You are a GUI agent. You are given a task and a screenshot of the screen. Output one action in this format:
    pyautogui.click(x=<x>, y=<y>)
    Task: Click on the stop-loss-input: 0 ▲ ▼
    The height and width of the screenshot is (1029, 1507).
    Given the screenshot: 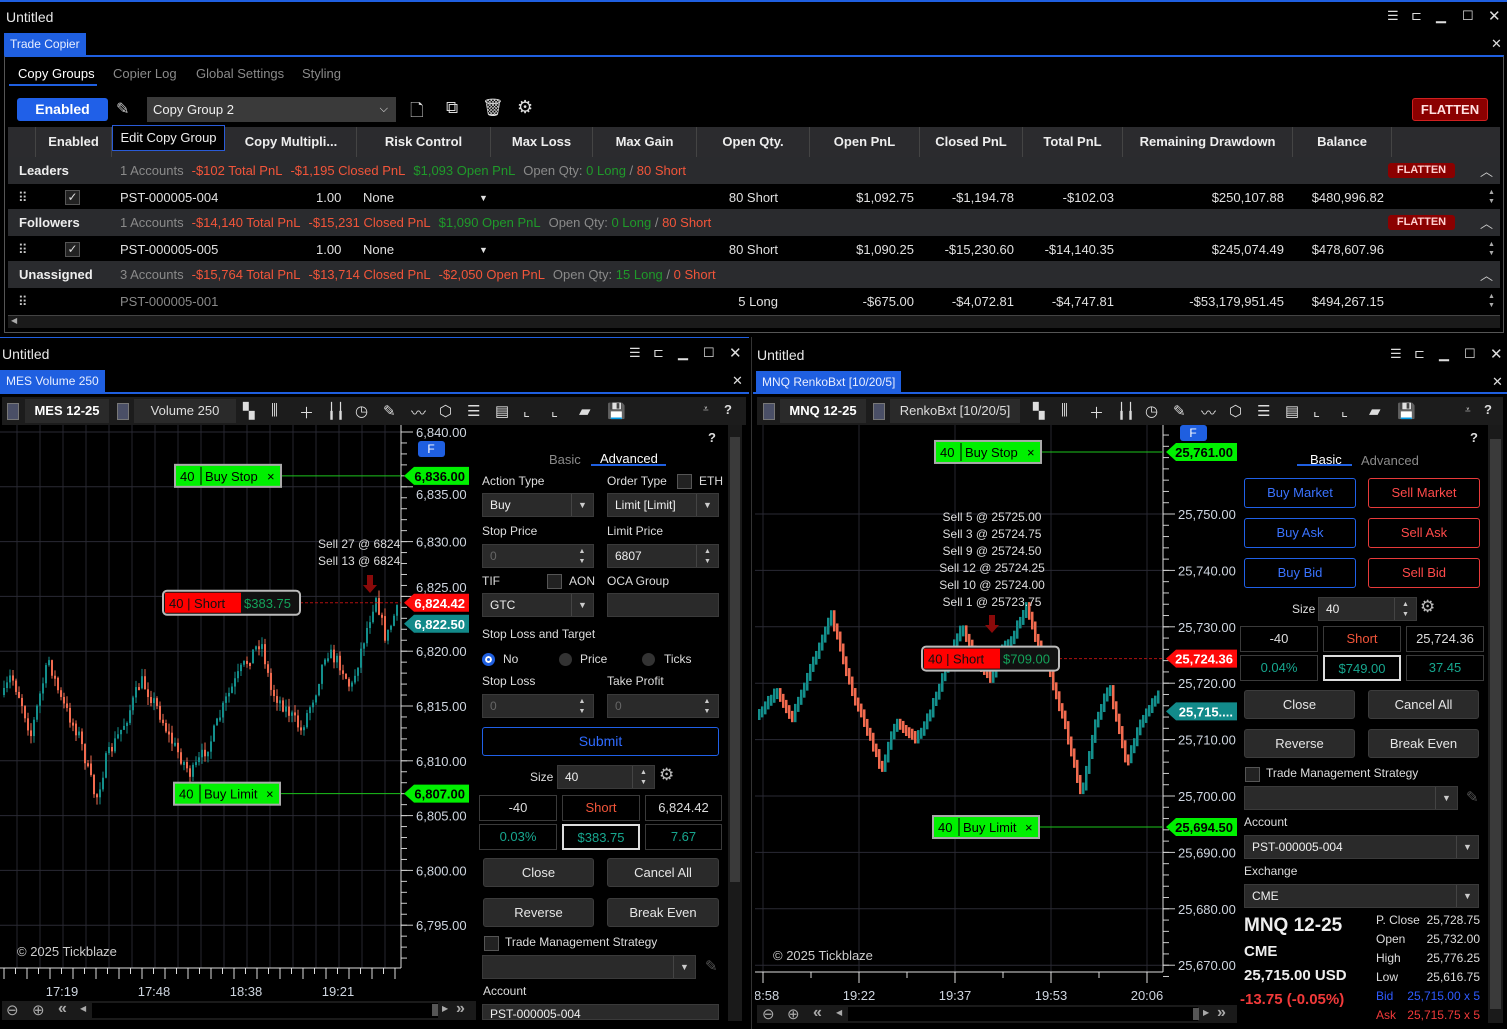 What is the action you would take?
    pyautogui.click(x=538, y=706)
    